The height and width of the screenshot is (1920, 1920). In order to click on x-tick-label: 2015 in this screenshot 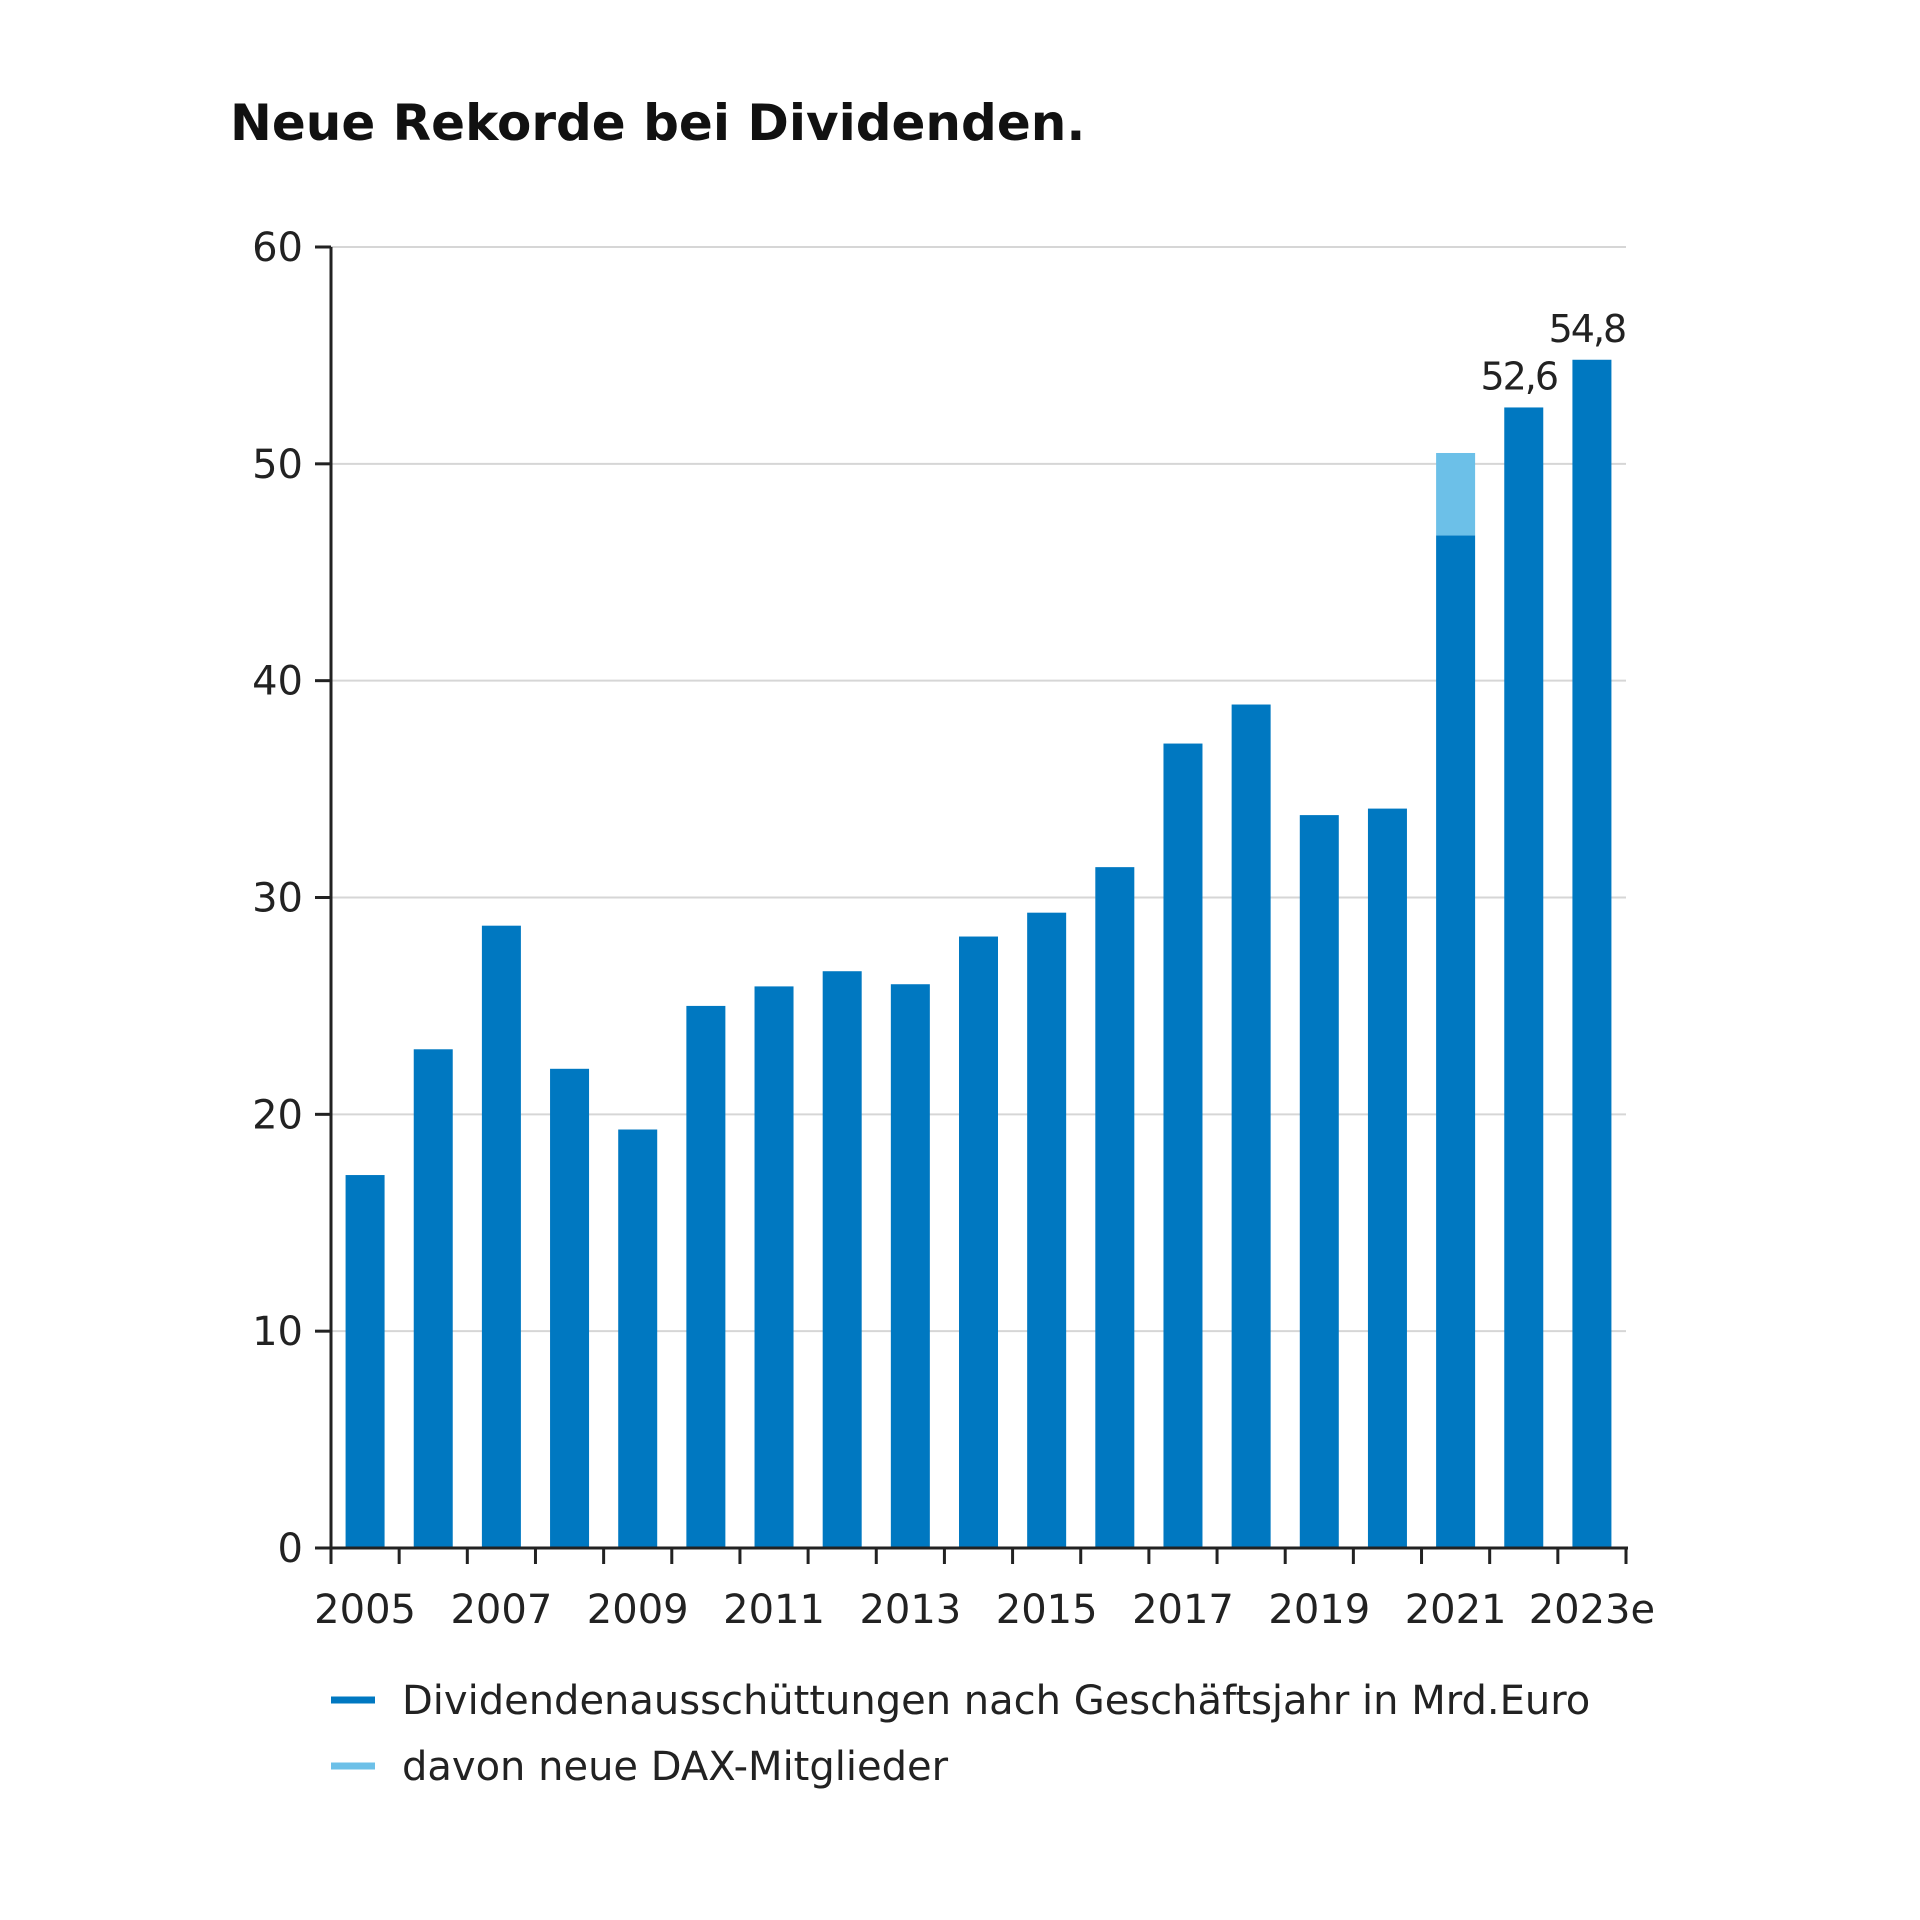, I will do `click(1047, 1610)`.